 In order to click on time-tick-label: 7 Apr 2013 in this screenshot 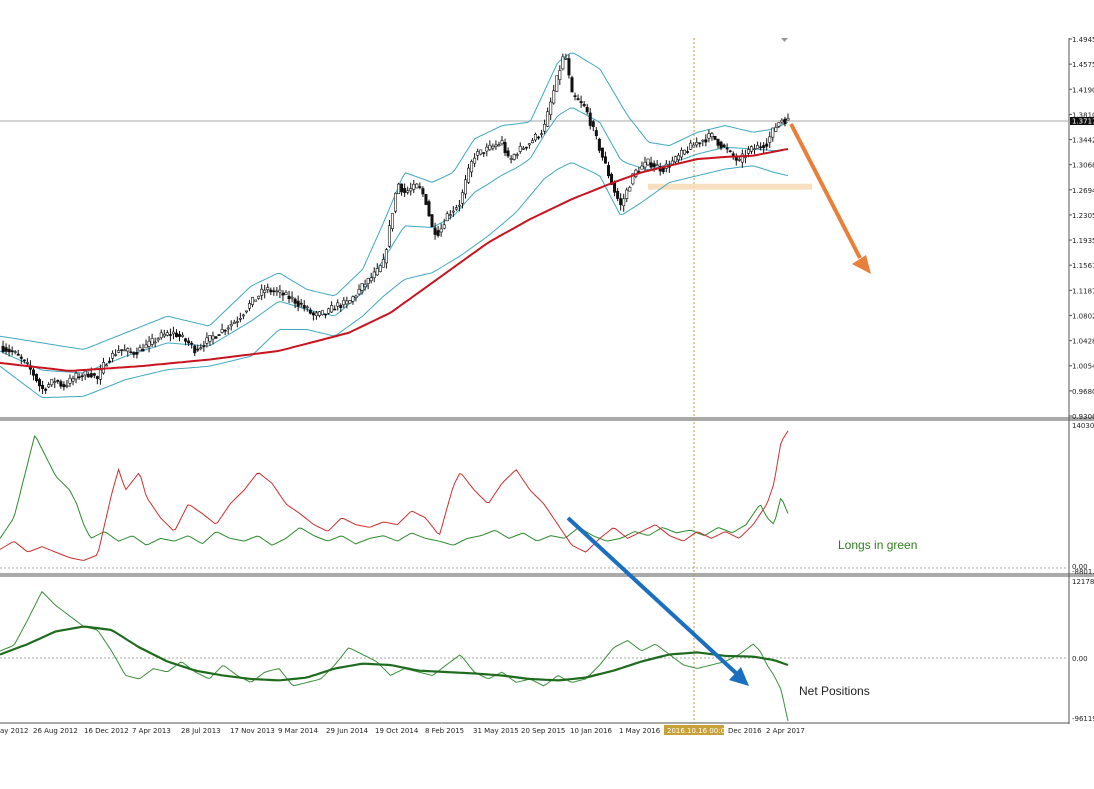, I will do `click(151, 731)`.